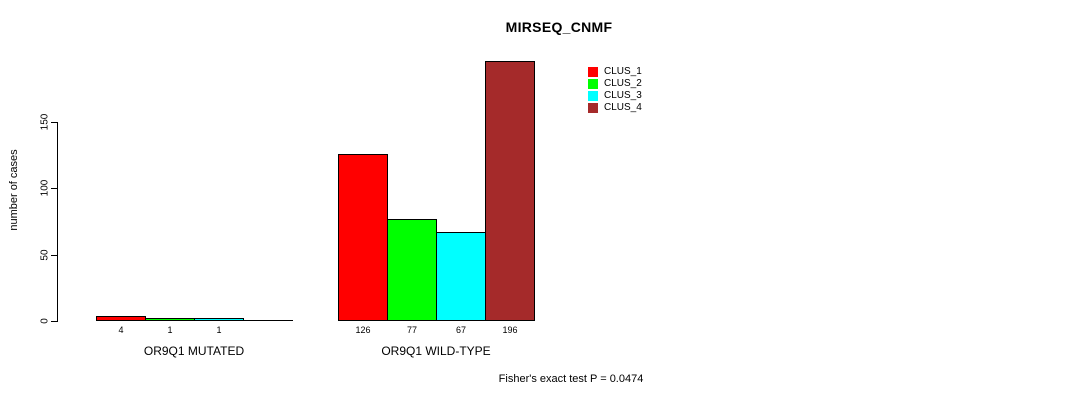  I want to click on legend-label: CLUS_2, so click(623, 83).